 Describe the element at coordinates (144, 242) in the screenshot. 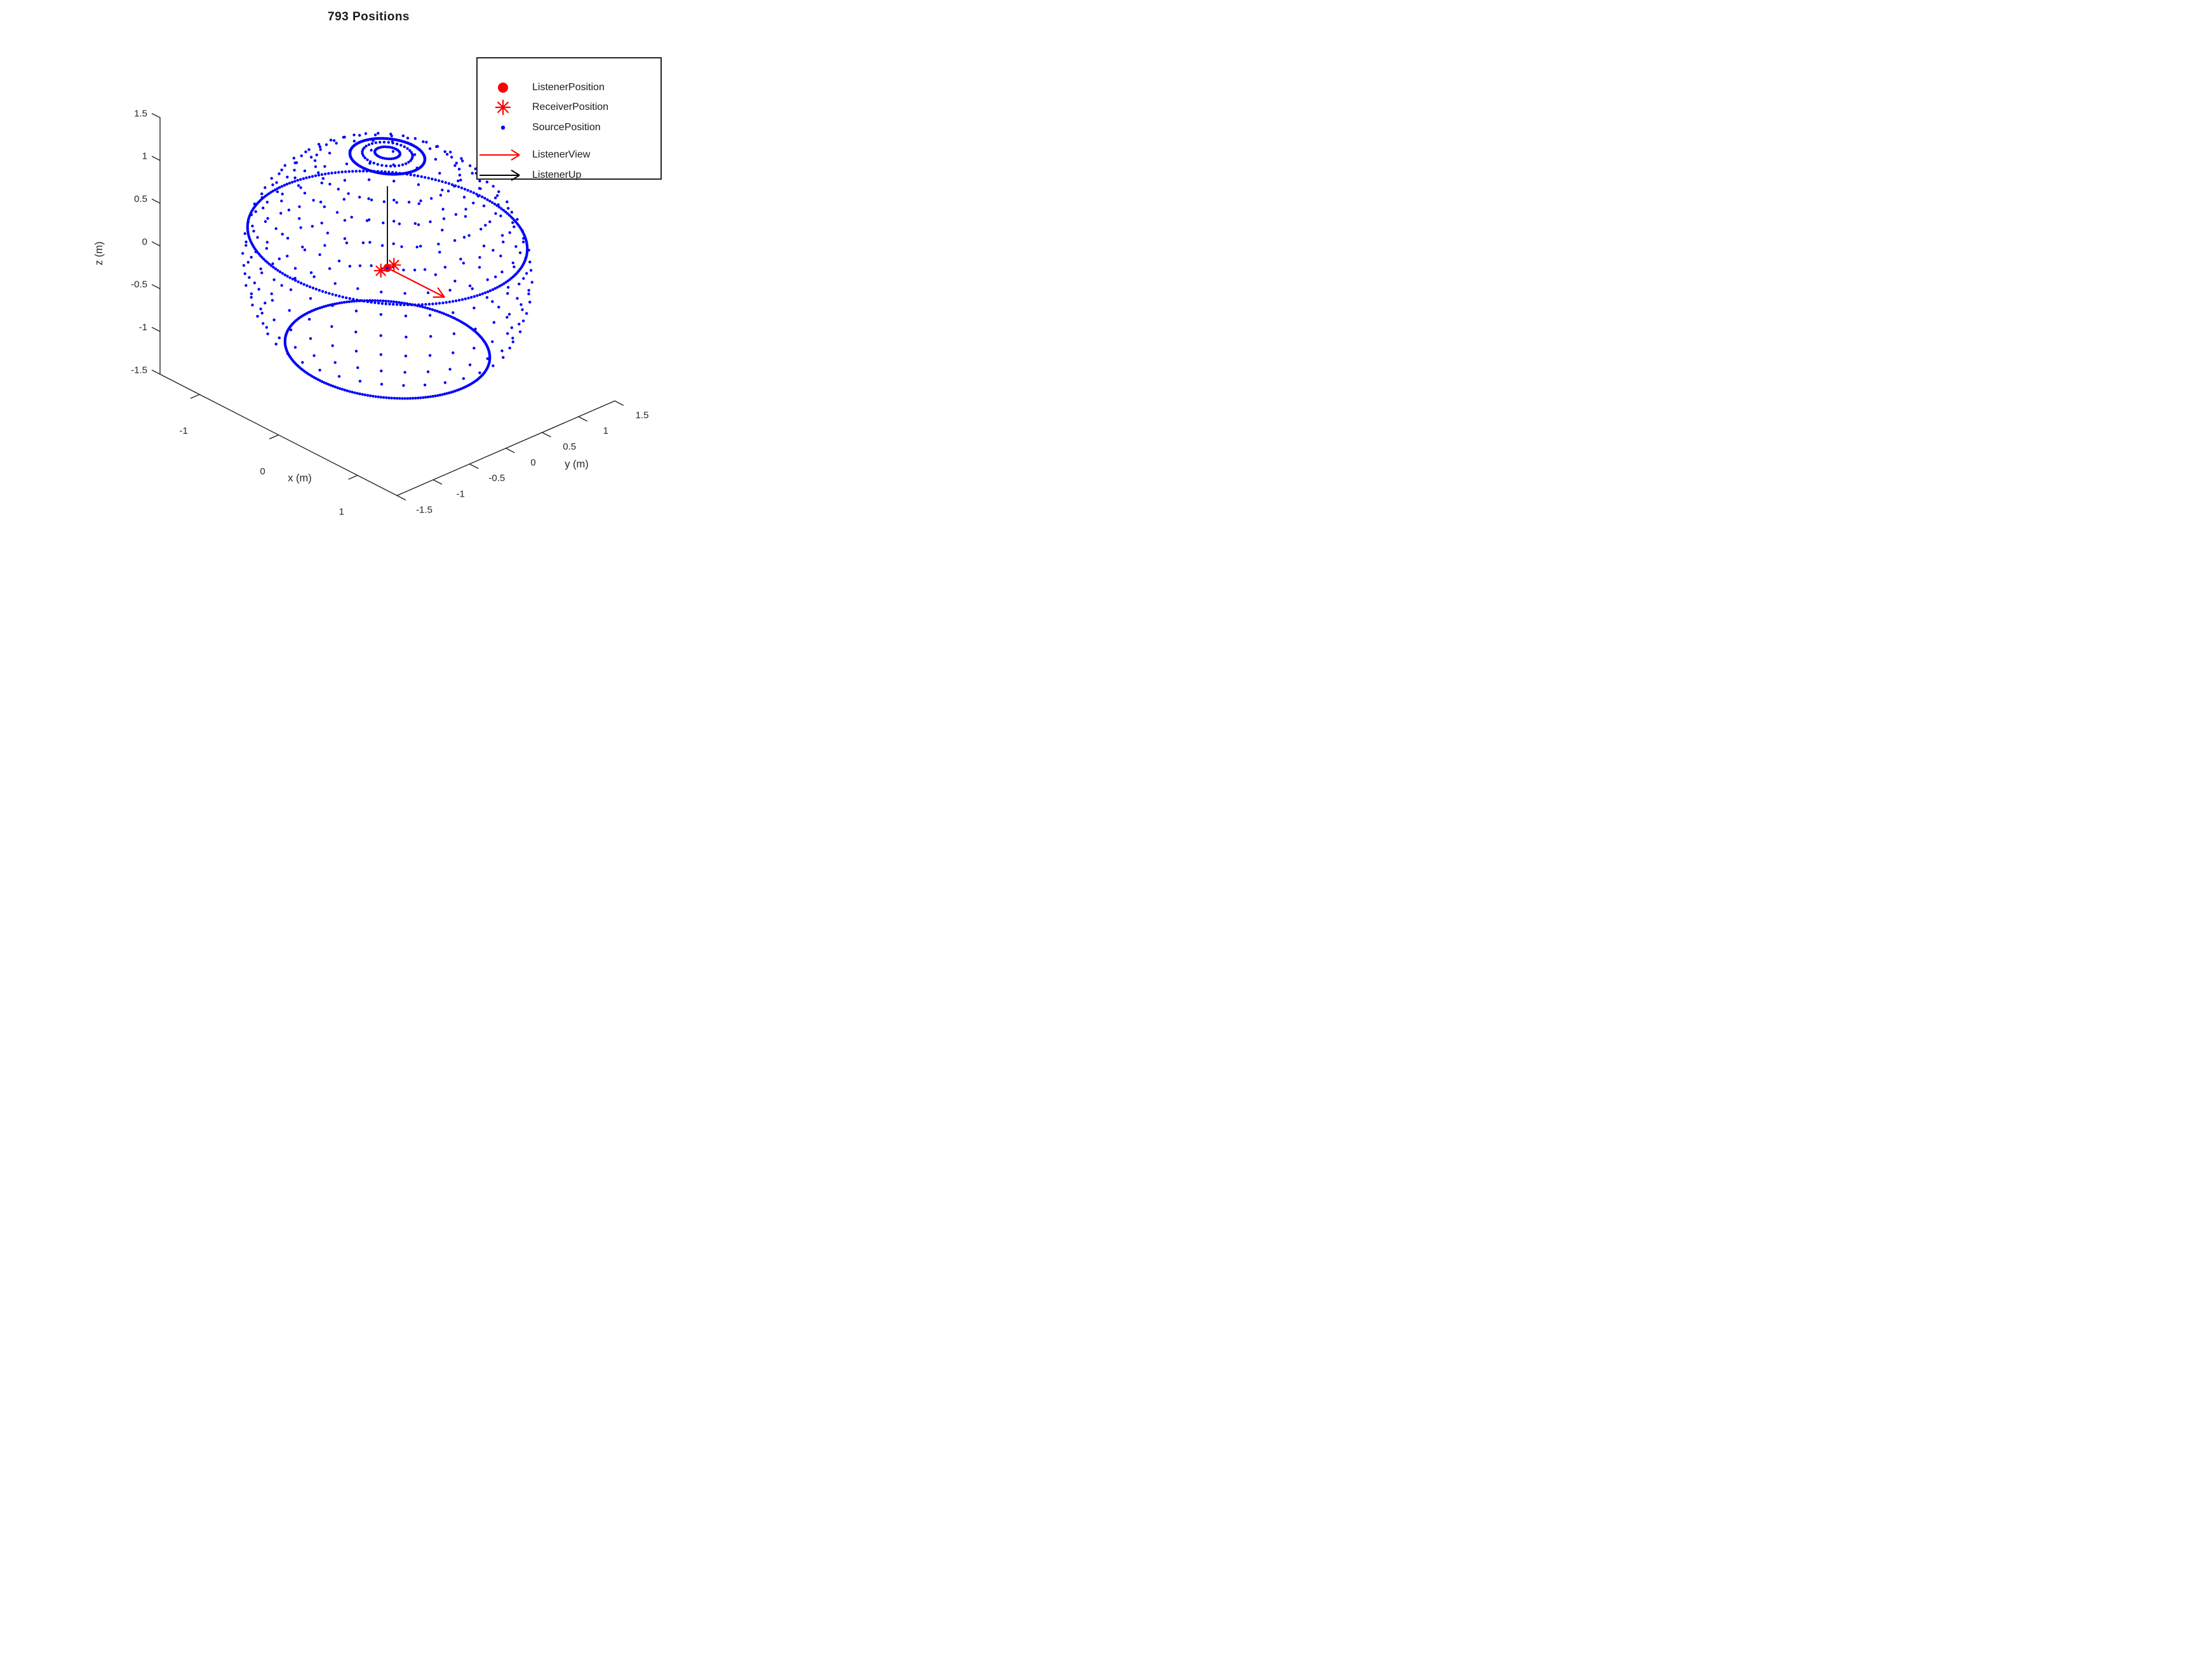

I see `z-tick-label: 0` at that location.